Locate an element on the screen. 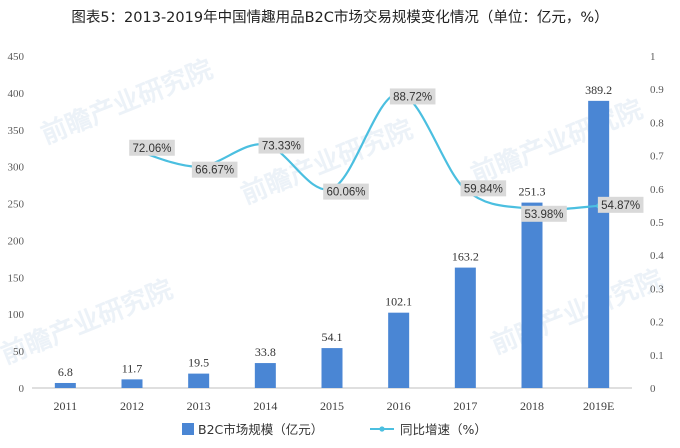 Image resolution: width=680 pixels, height=448 pixels. y-left-tick-label: 50 is located at coordinates (19, 352).